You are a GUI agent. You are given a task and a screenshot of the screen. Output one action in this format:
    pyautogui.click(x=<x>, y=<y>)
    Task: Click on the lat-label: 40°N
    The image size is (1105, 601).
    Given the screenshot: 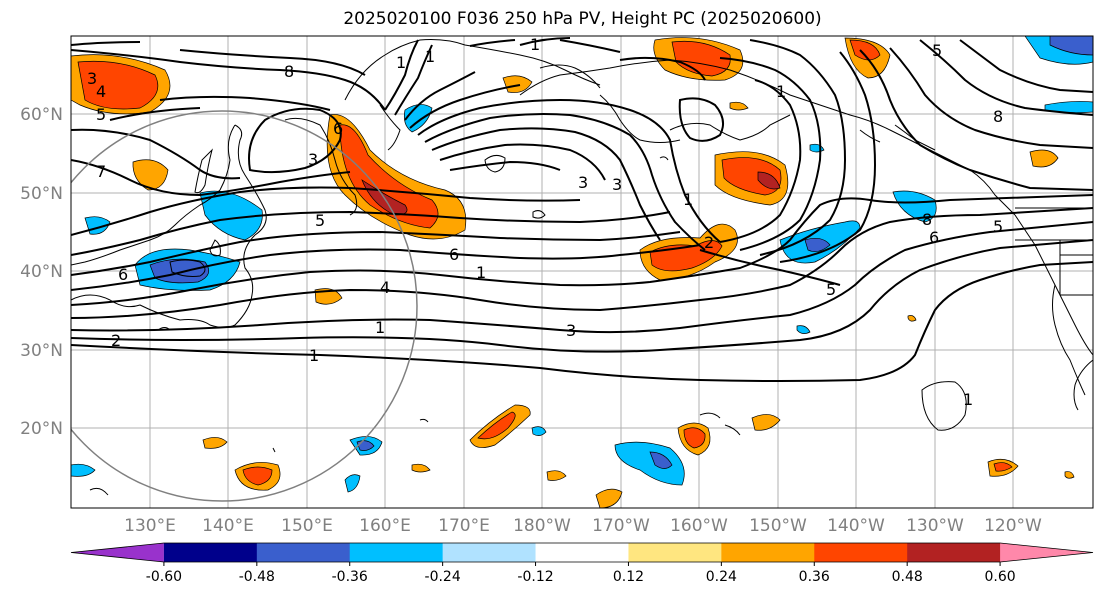 What is the action you would take?
    pyautogui.click(x=41, y=272)
    